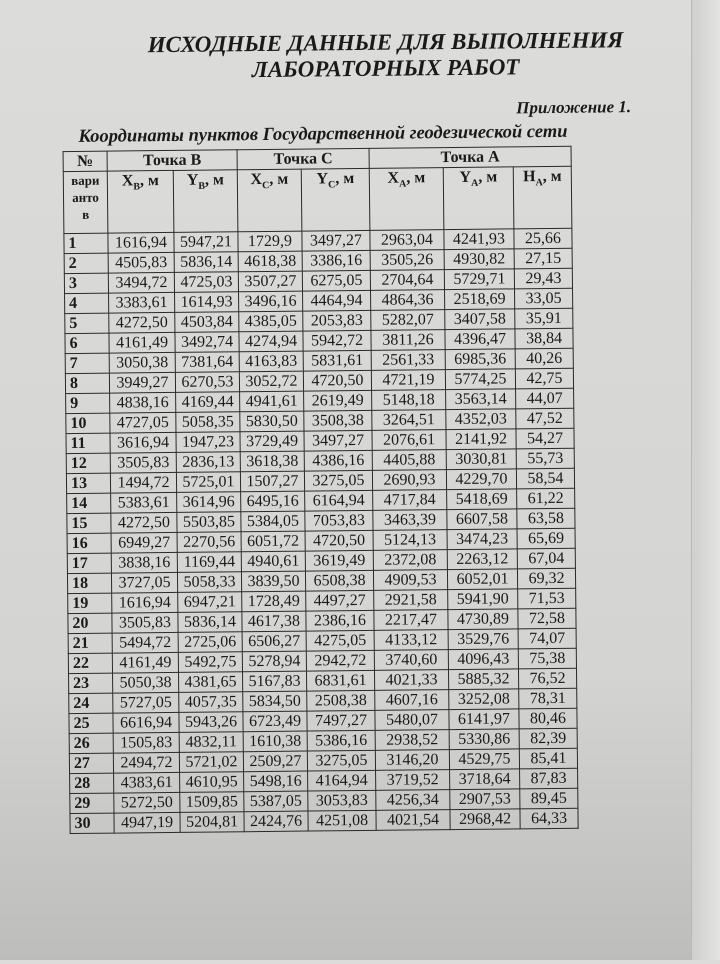 This screenshot has width=720, height=964. I want to click on coordinate-cell: 3507,27, so click(270, 281).